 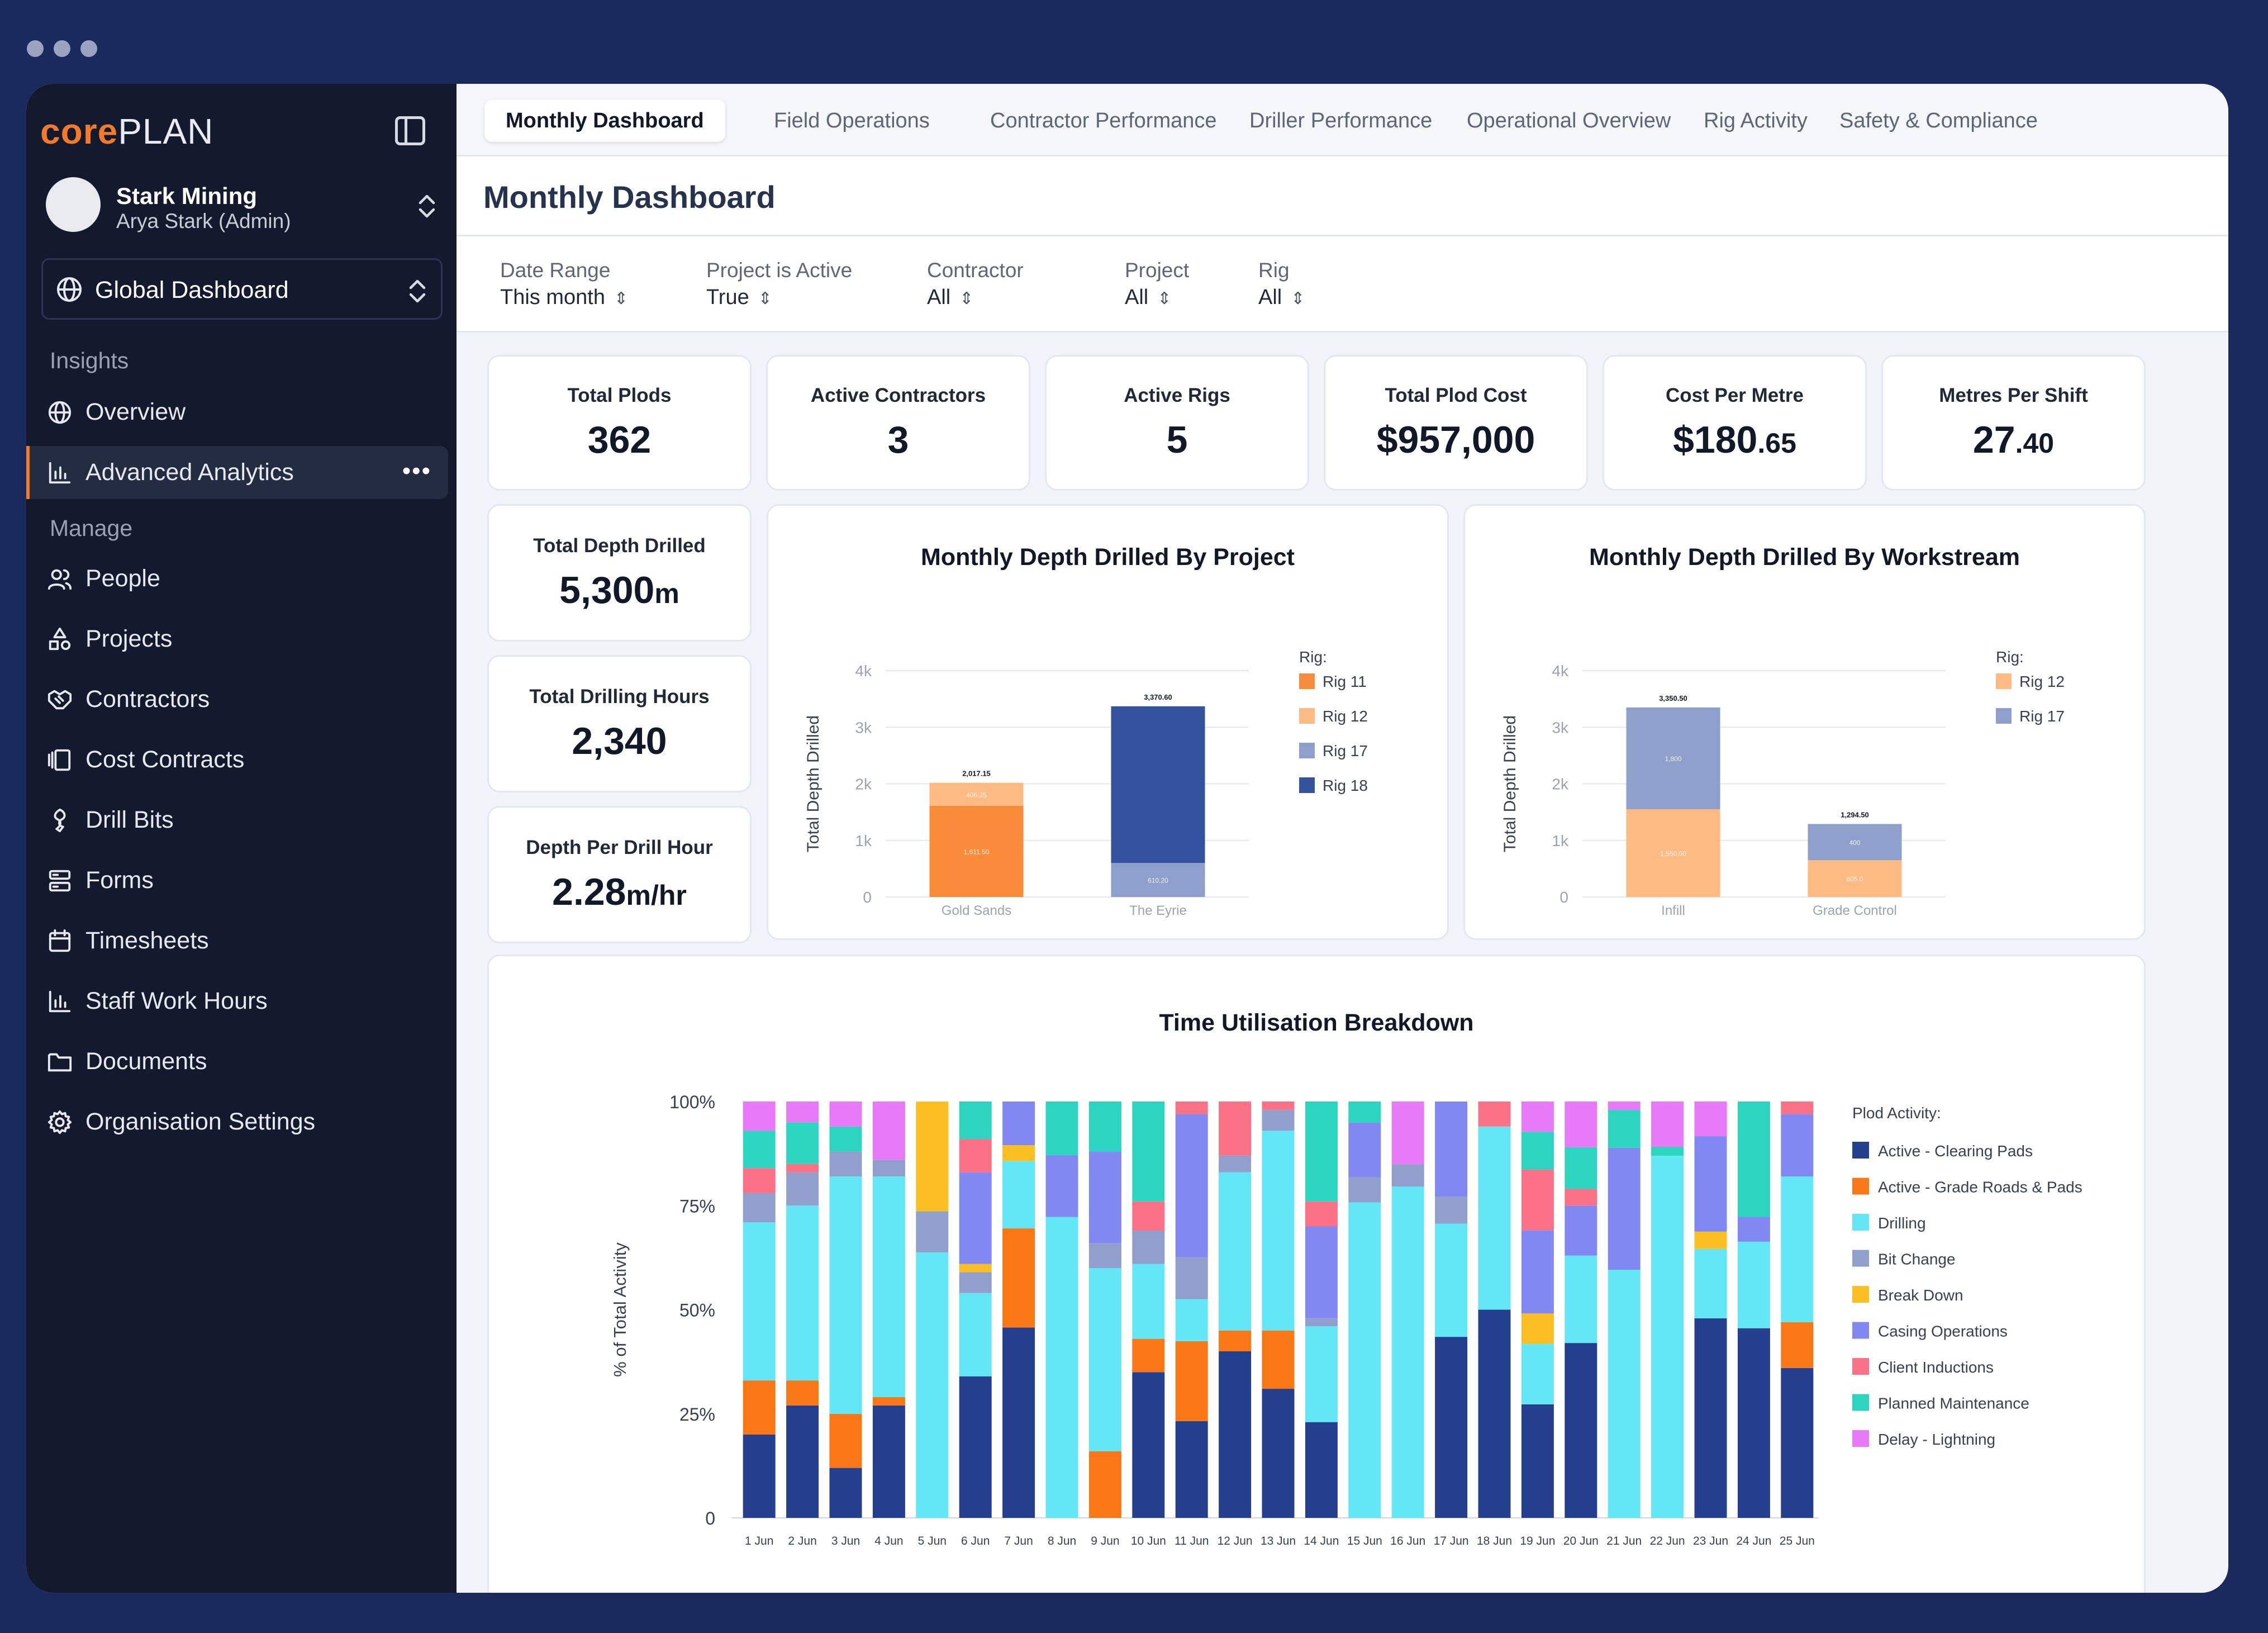 I want to click on app-logo: corePLAN, so click(x=126, y=131).